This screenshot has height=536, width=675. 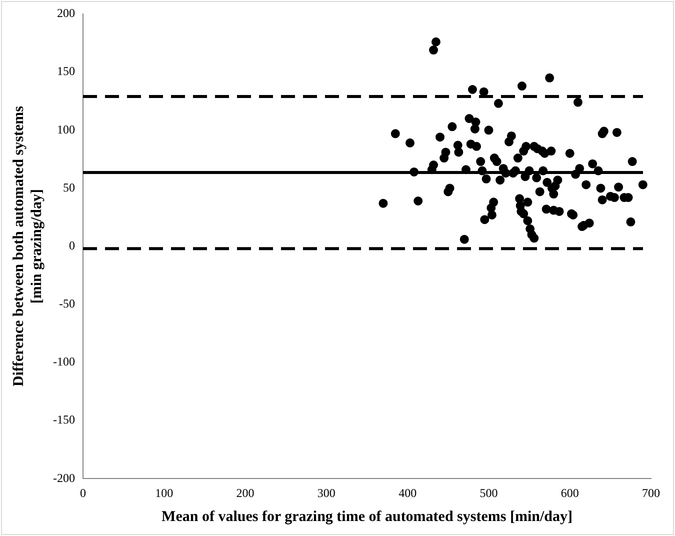 What do you see at coordinates (71, 245) in the screenshot?
I see `y-tick-label: 0` at bounding box center [71, 245].